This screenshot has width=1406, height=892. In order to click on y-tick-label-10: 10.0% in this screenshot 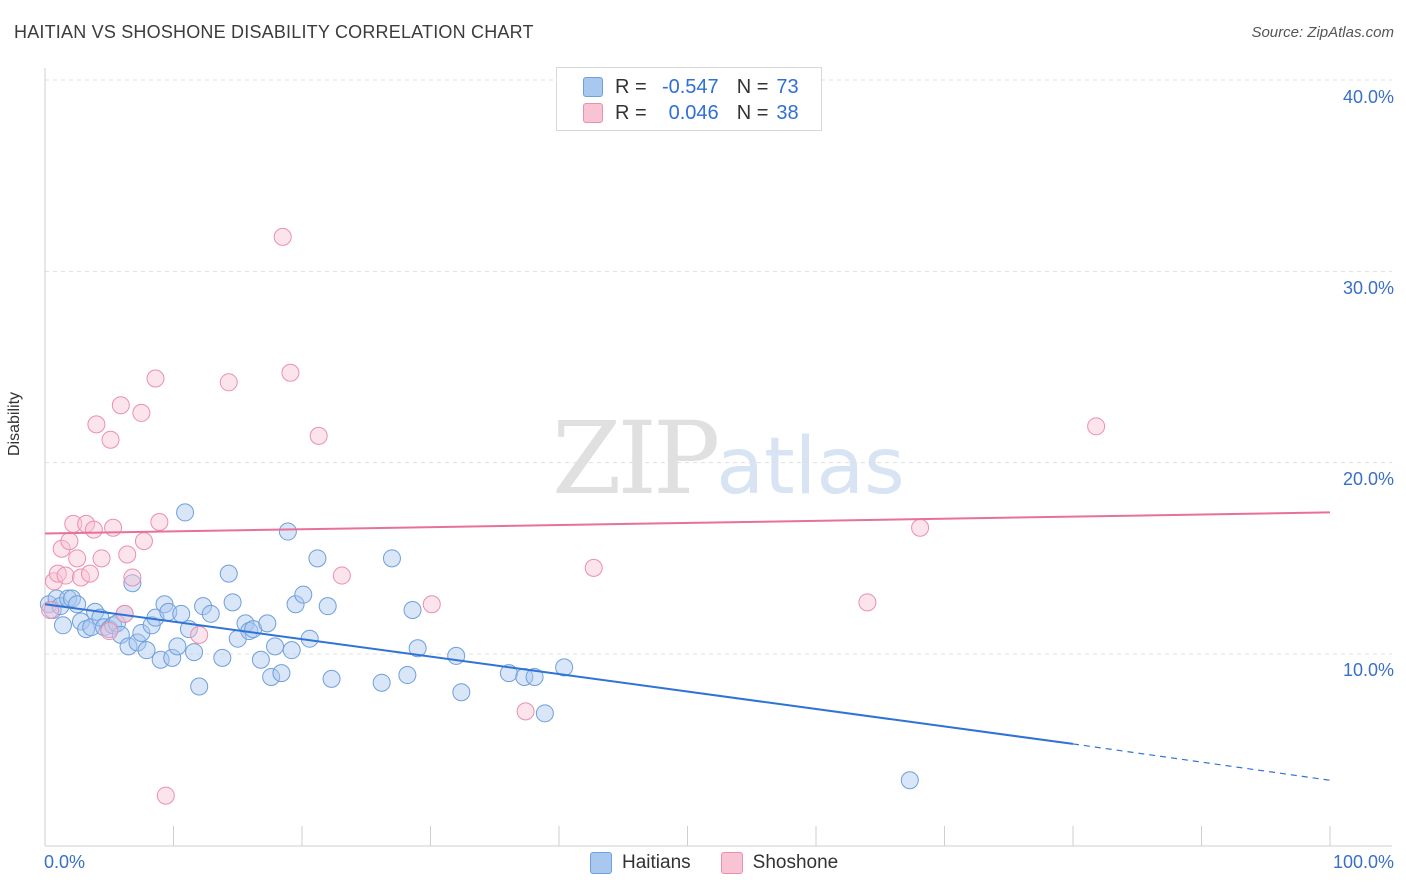, I will do `click(1368, 670)`.